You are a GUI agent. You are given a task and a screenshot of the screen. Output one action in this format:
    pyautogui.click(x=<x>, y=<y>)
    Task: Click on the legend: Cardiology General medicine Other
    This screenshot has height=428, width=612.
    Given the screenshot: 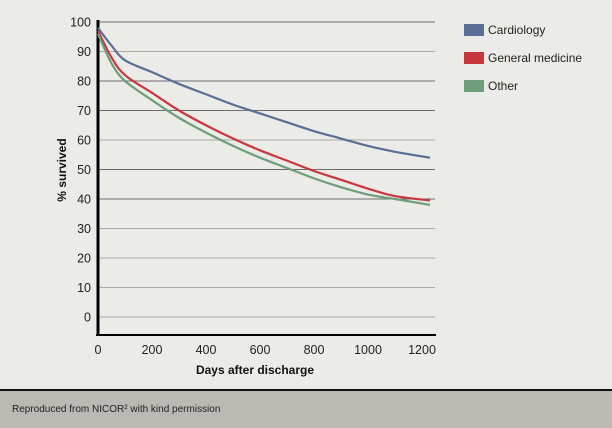 What is the action you would take?
    pyautogui.click(x=523, y=58)
    